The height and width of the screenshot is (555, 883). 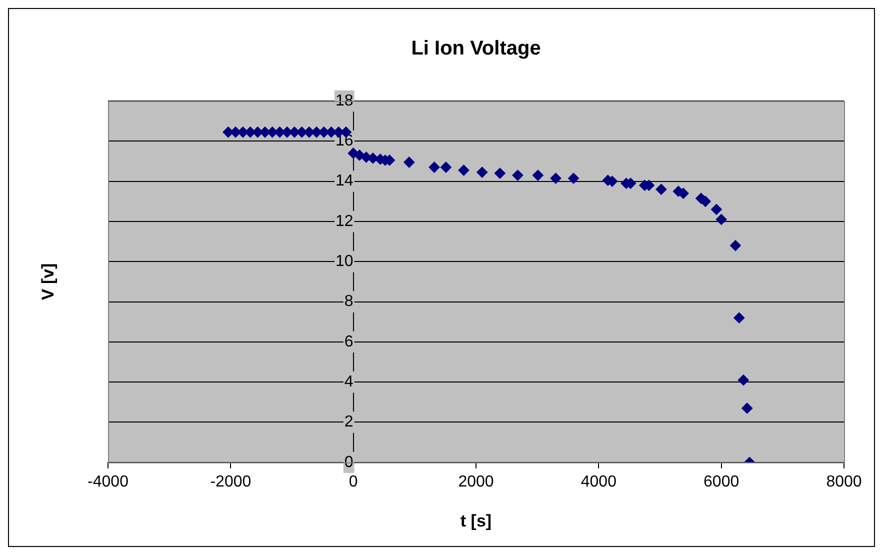 What do you see at coordinates (844, 481) in the screenshot?
I see `x-tick-label: 8000` at bounding box center [844, 481].